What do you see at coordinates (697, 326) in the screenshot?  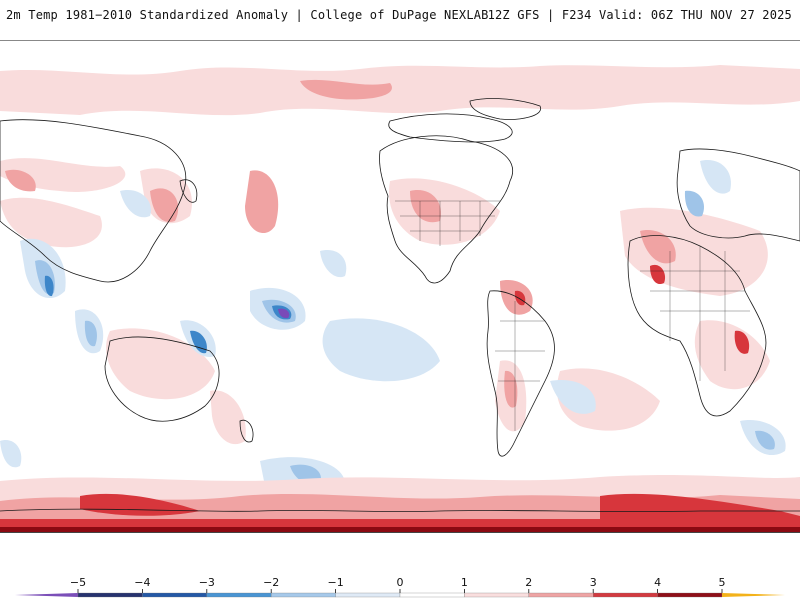 I see `africa-outline` at bounding box center [697, 326].